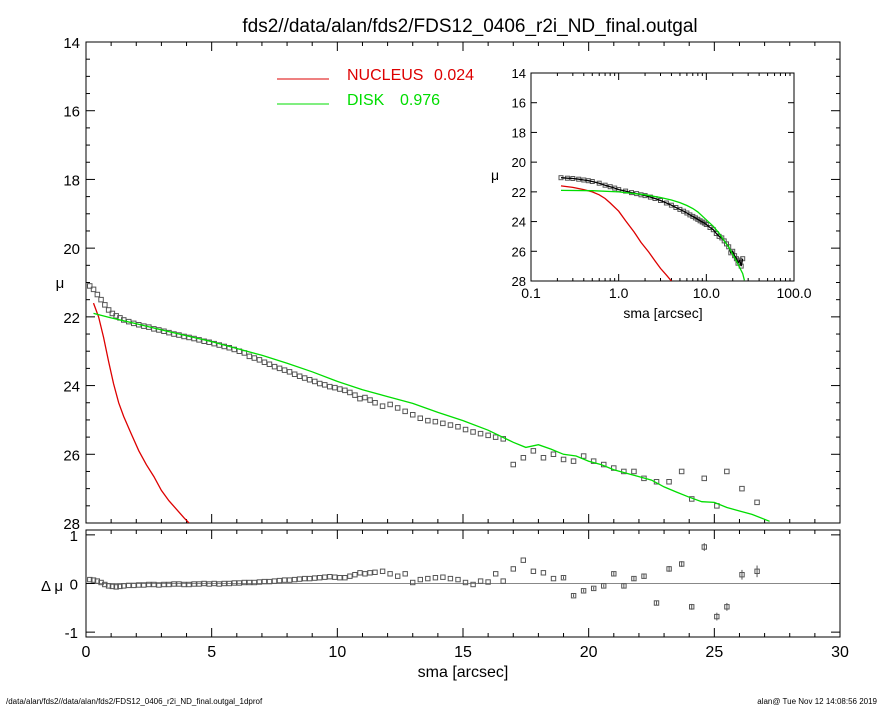 Image resolution: width=885 pixels, height=708 pixels. I want to click on inset-plot-area, so click(652, 228).